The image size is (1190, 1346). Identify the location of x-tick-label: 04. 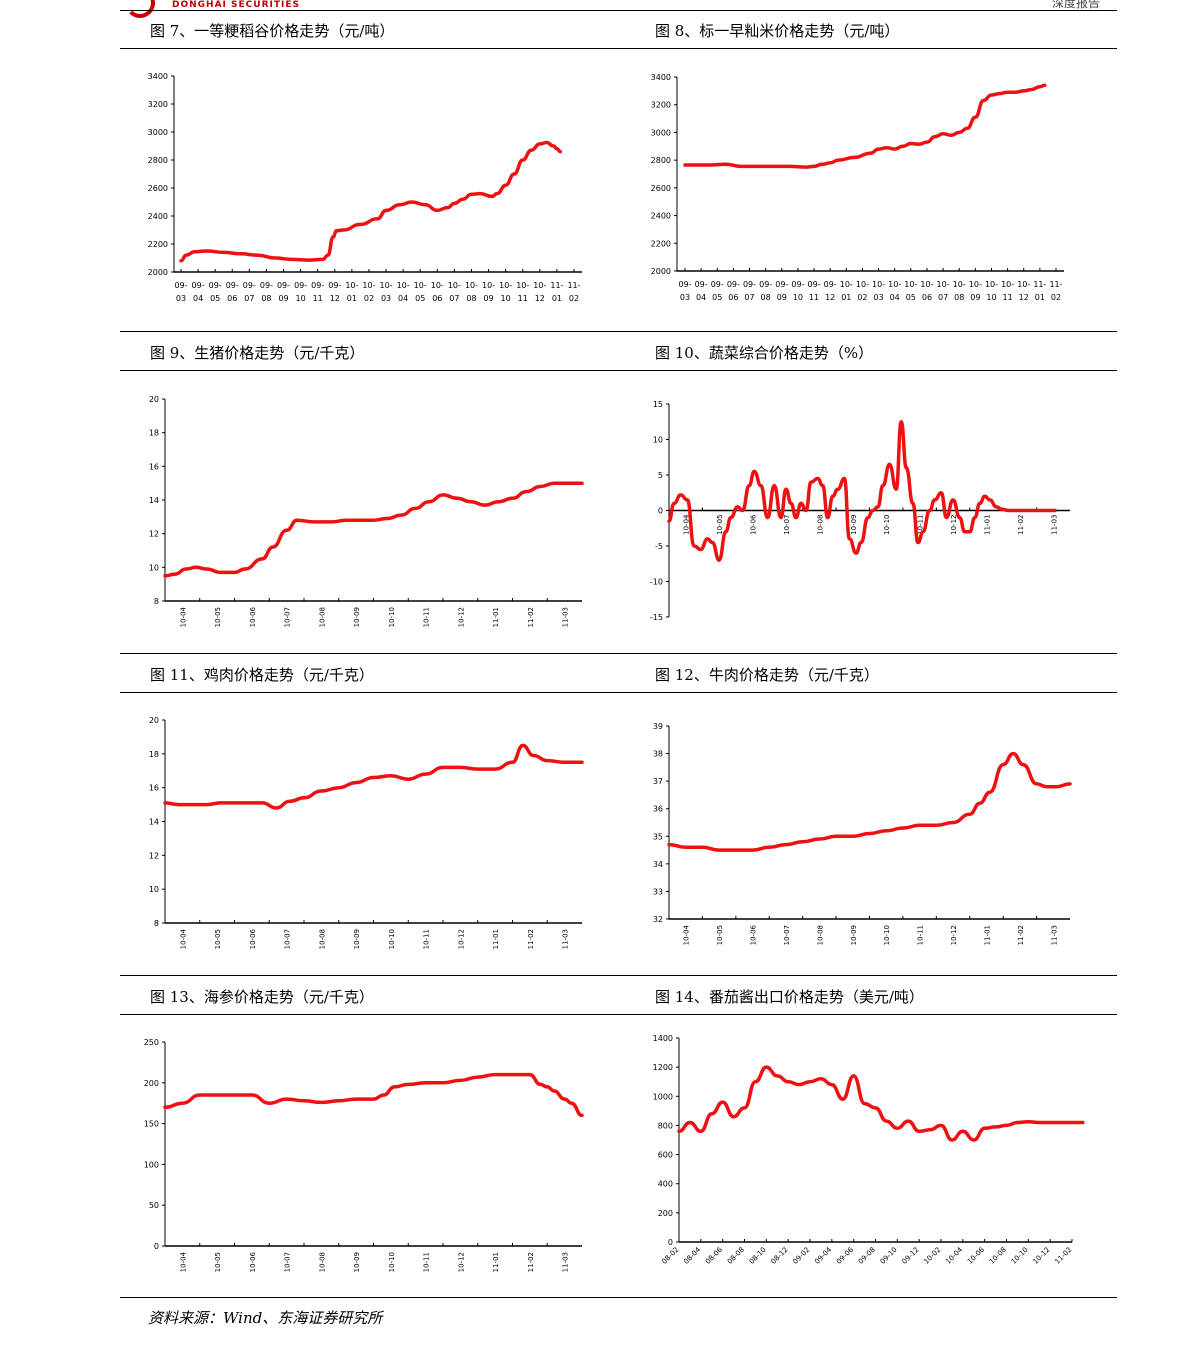
(198, 298).